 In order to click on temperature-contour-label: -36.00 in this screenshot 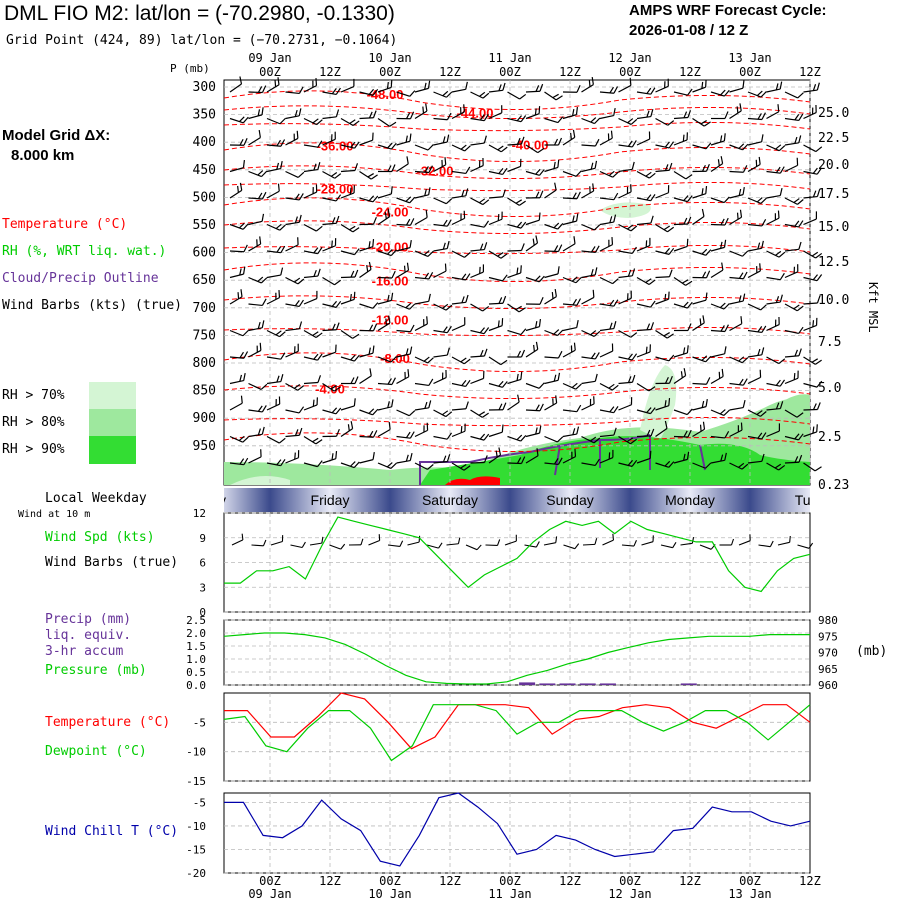, I will do `click(335, 145)`.